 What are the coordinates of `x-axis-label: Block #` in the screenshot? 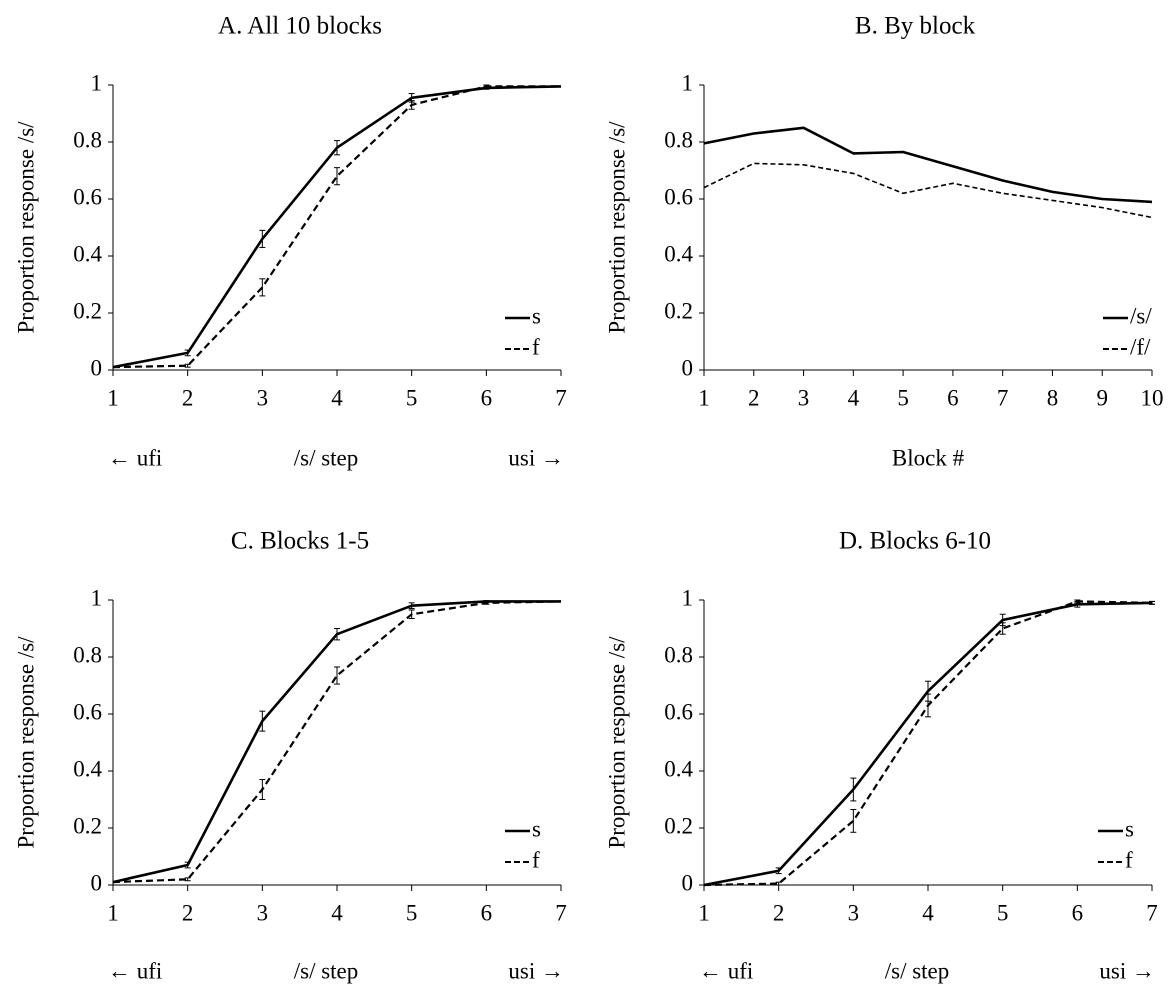 It's located at (928, 457).